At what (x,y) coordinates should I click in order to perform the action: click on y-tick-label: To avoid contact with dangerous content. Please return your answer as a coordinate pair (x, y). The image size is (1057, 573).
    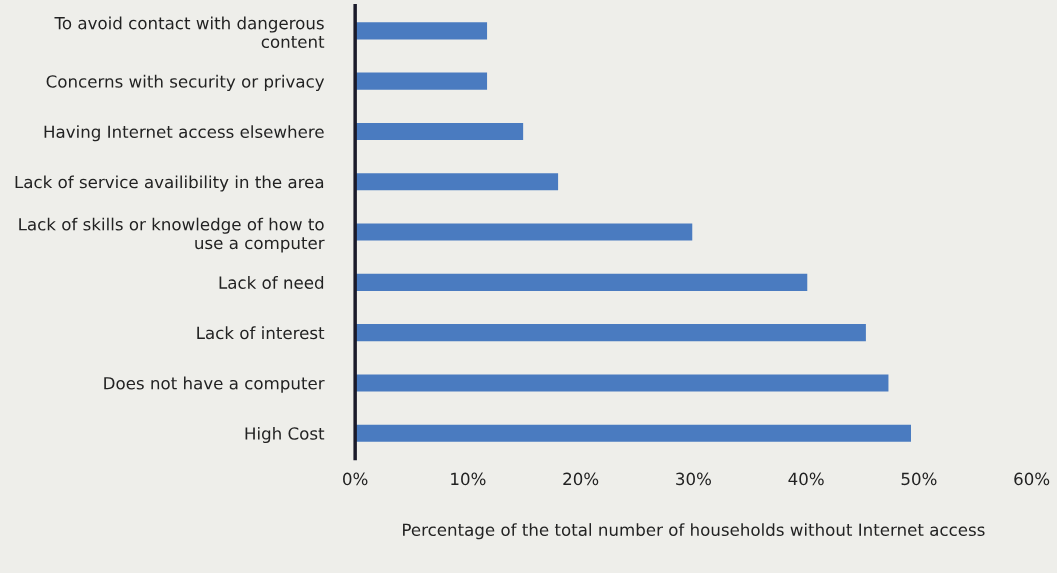
    Looking at the image, I should click on (189, 32).